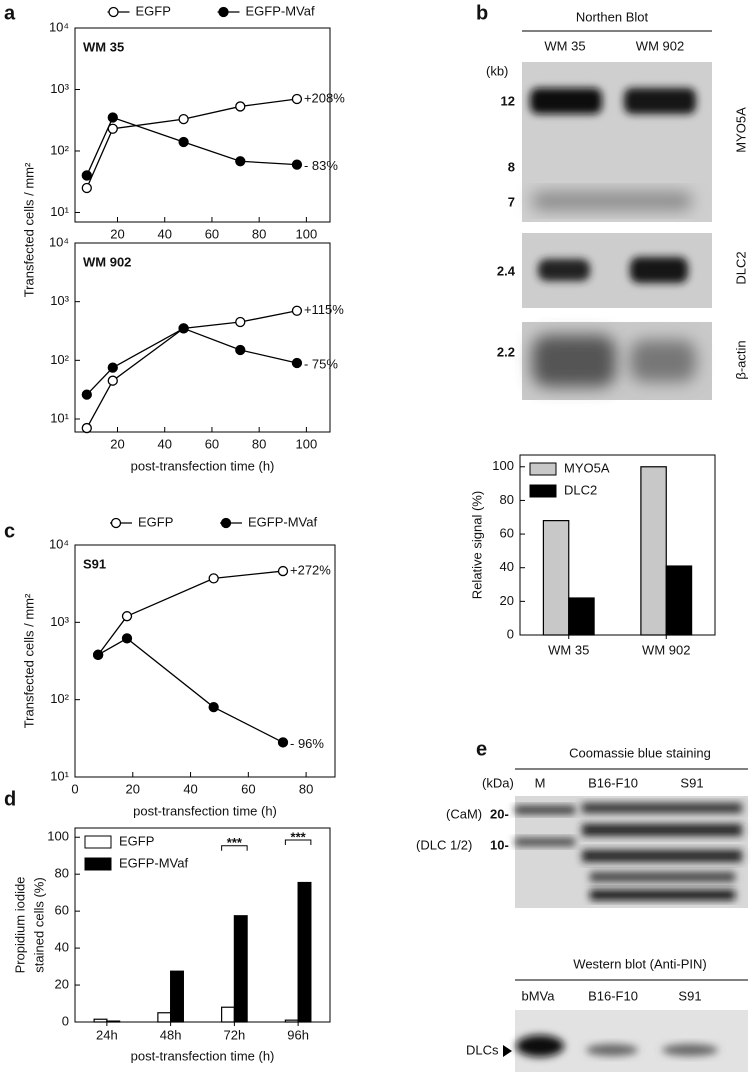  Describe the element at coordinates (59, 149) in the screenshot. I see `y-tick-label: 10²` at that location.